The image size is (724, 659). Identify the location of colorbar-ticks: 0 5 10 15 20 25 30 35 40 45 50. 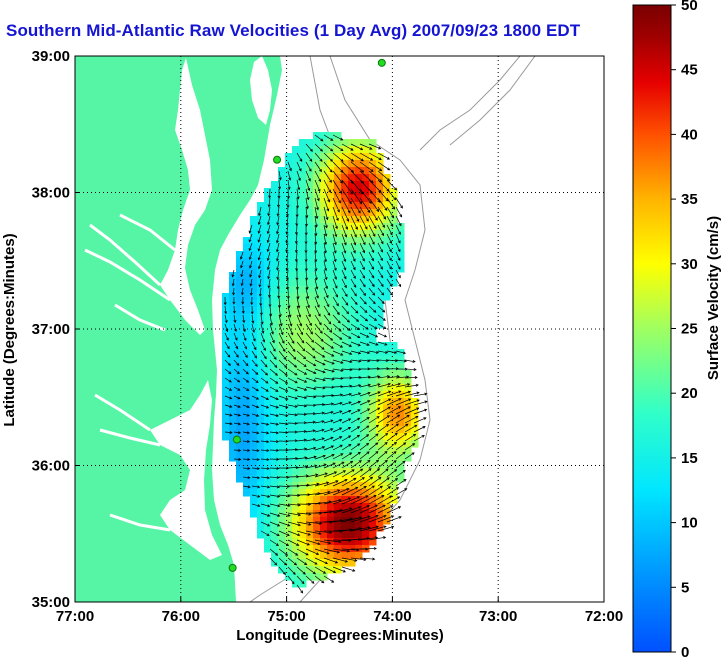
(684, 329).